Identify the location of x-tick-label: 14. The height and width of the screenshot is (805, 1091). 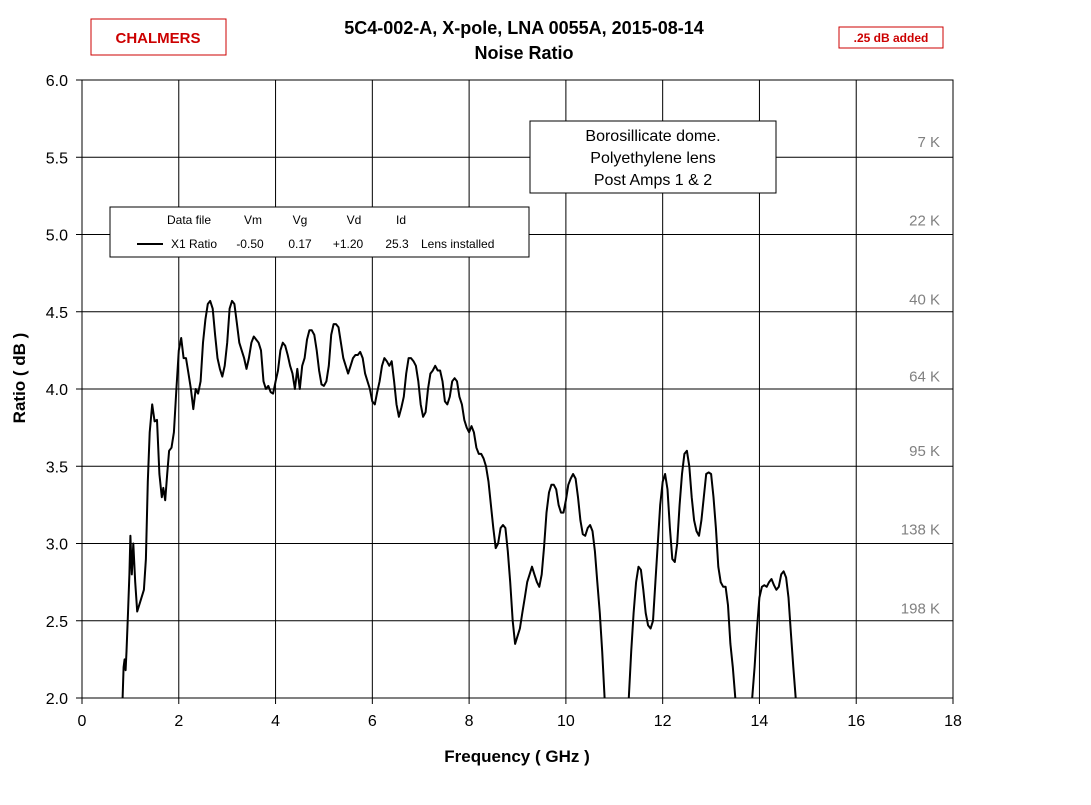
(760, 721).